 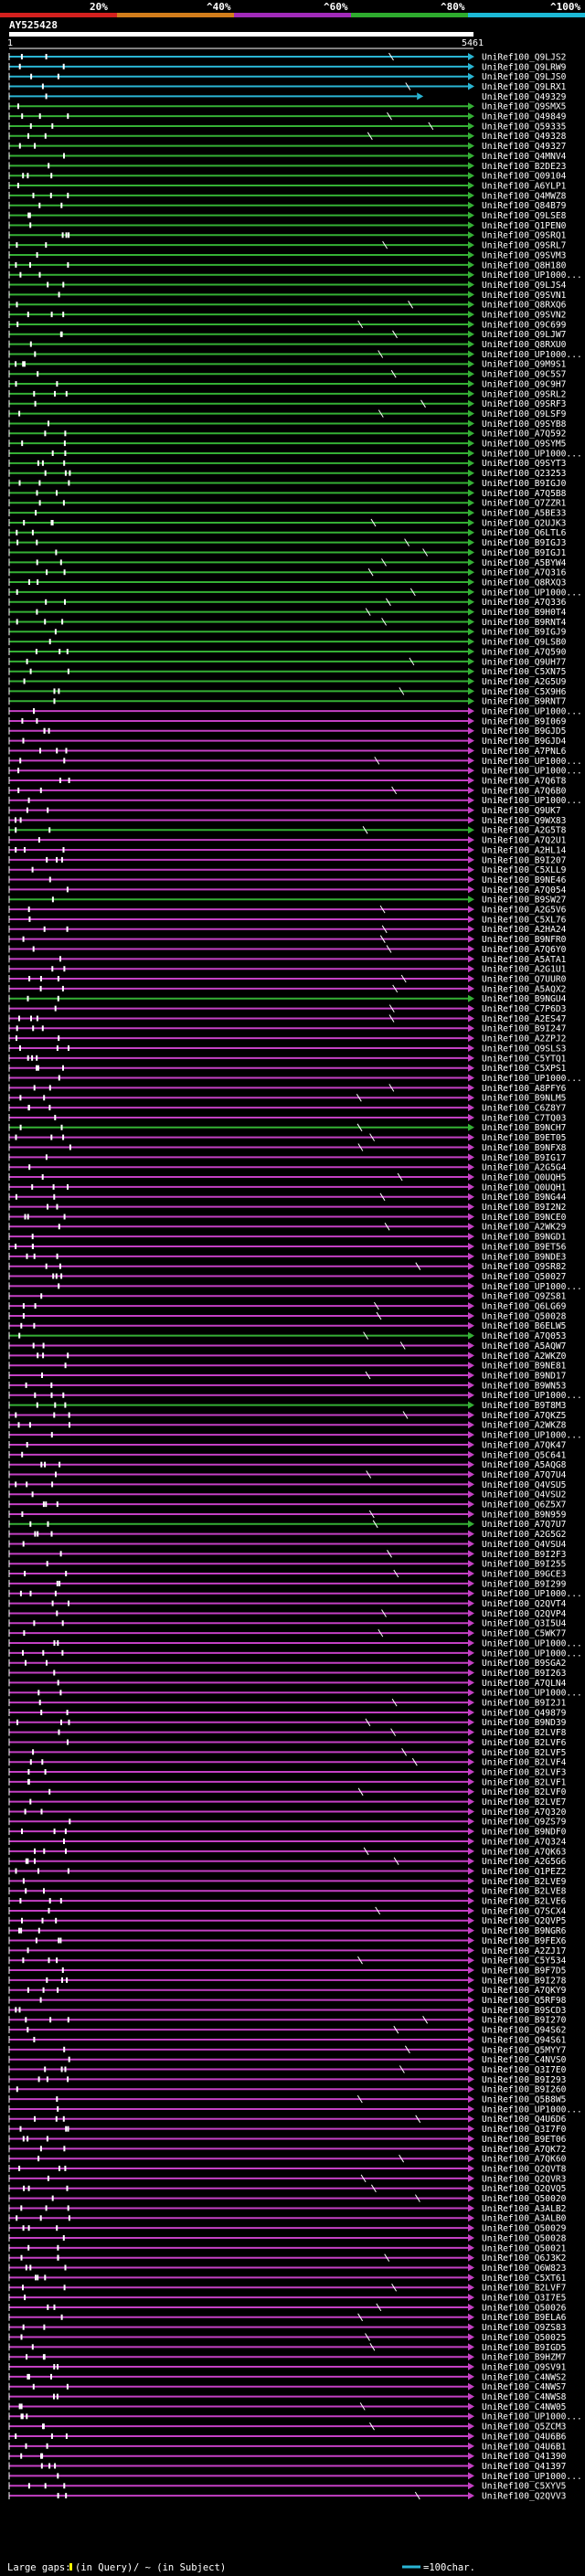 What do you see at coordinates (524, 504) in the screenshot?
I see `hit-label: UniRef100_Q7ZZR1` at bounding box center [524, 504].